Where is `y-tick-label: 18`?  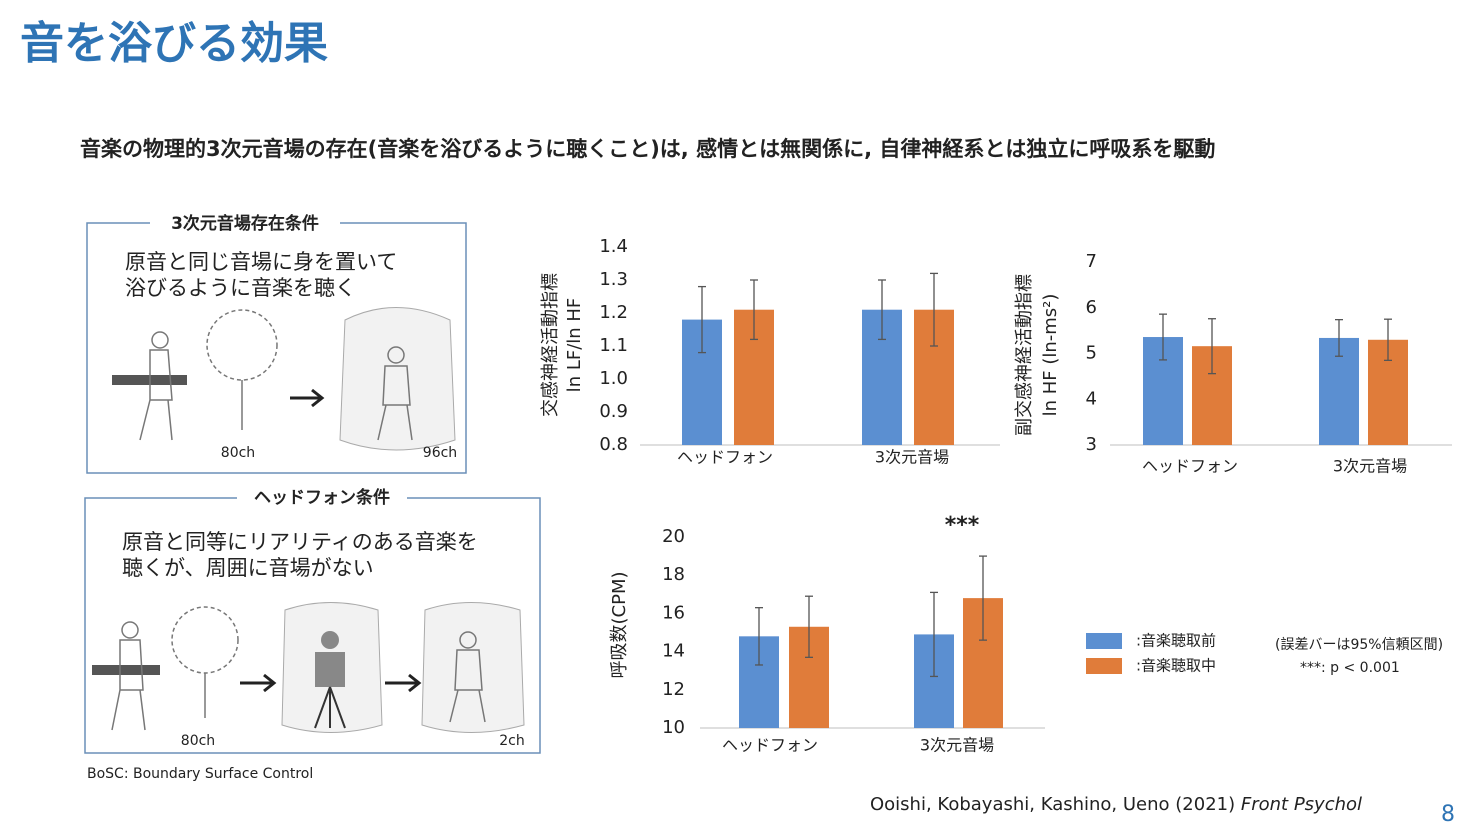 y-tick-label: 18 is located at coordinates (673, 574).